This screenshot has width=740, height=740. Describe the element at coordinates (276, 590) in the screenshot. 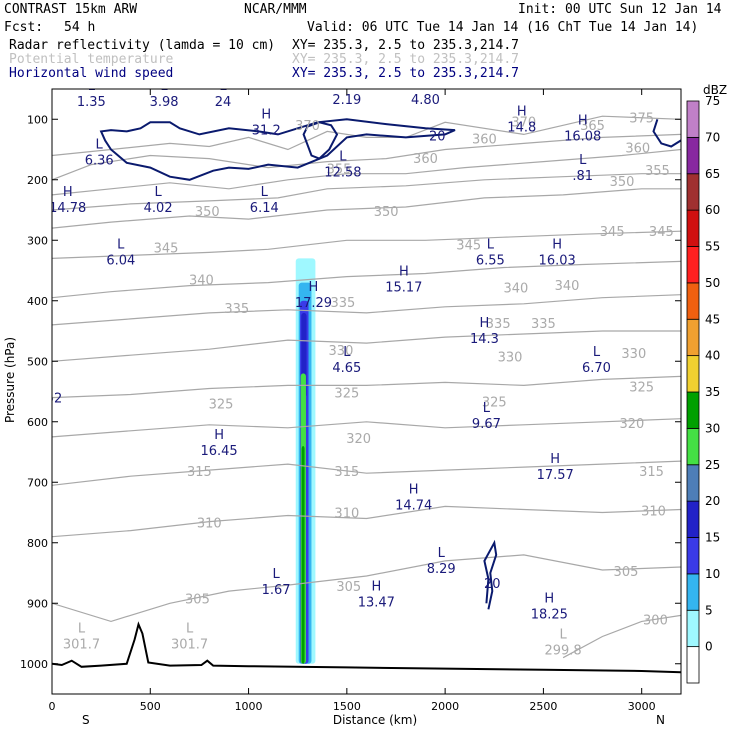

I see `wind-extremum-value: 1.67` at that location.